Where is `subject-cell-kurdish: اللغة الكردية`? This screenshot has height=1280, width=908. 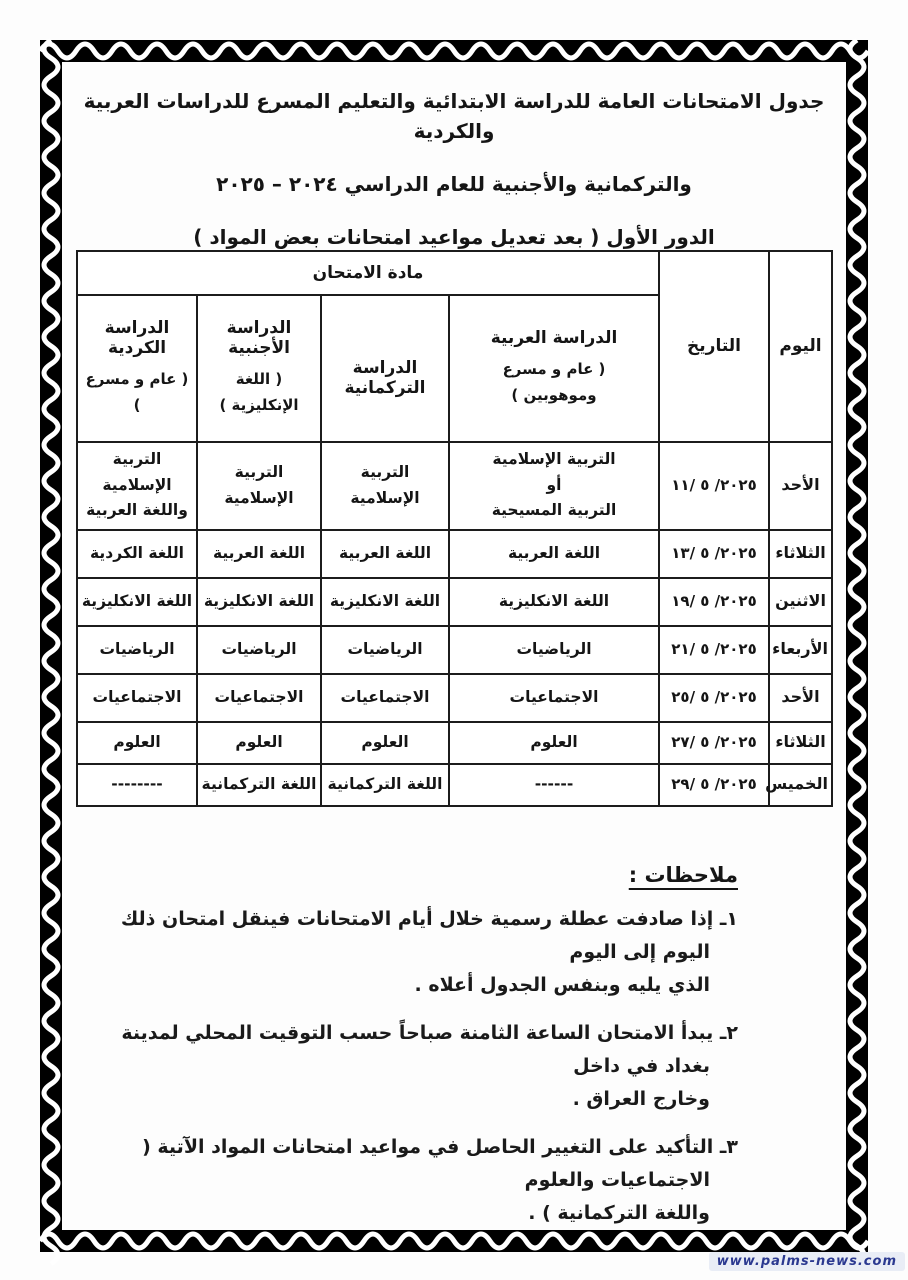
subject-cell-kurdish: اللغة الكردية is located at coordinates (137, 553).